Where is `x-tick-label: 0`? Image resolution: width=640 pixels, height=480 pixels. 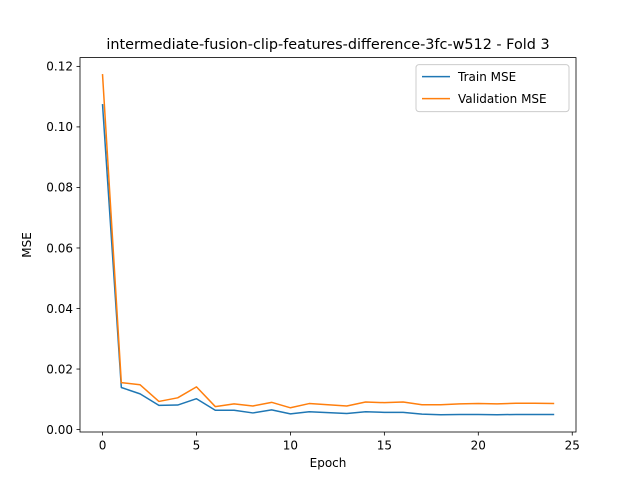
x-tick-label: 0 is located at coordinates (103, 446).